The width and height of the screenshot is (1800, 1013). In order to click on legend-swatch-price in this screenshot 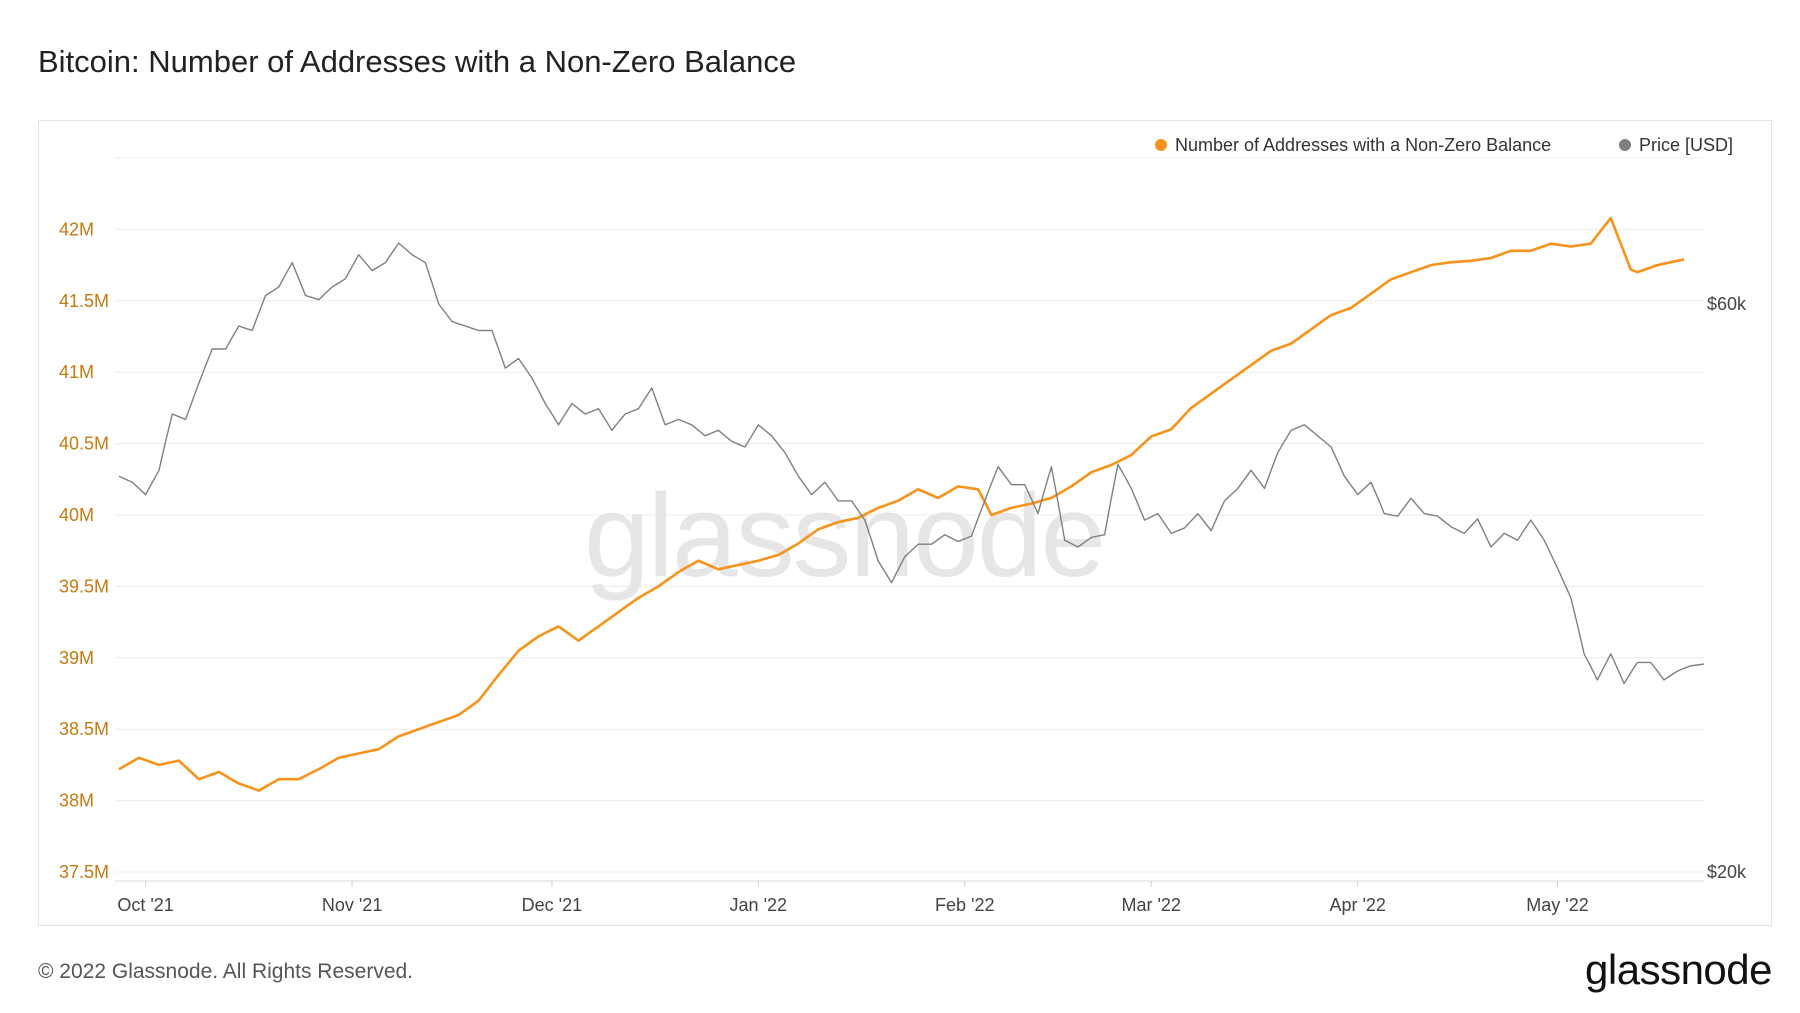, I will do `click(1625, 145)`.